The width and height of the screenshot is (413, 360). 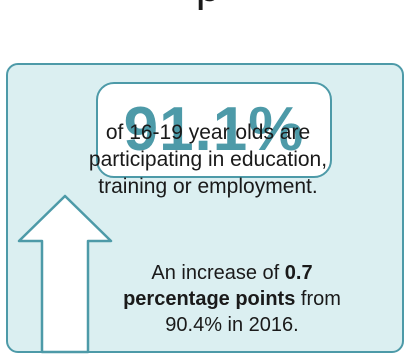 I want to click on change-note-highlight: 0.7 percentage points, so click(x=218, y=286).